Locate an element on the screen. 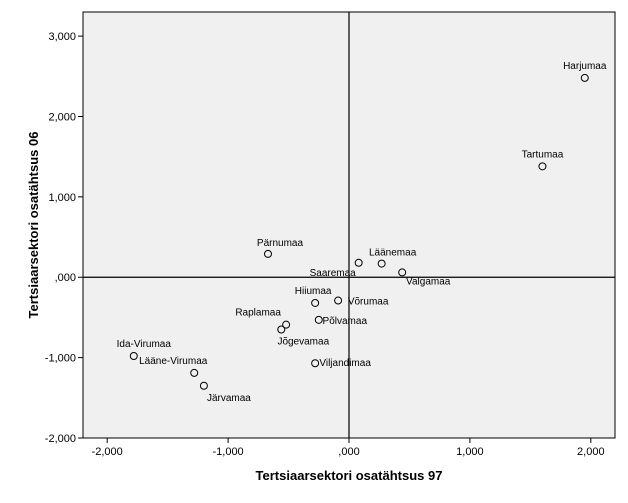  point-label: Valgamaa is located at coordinates (428, 281).